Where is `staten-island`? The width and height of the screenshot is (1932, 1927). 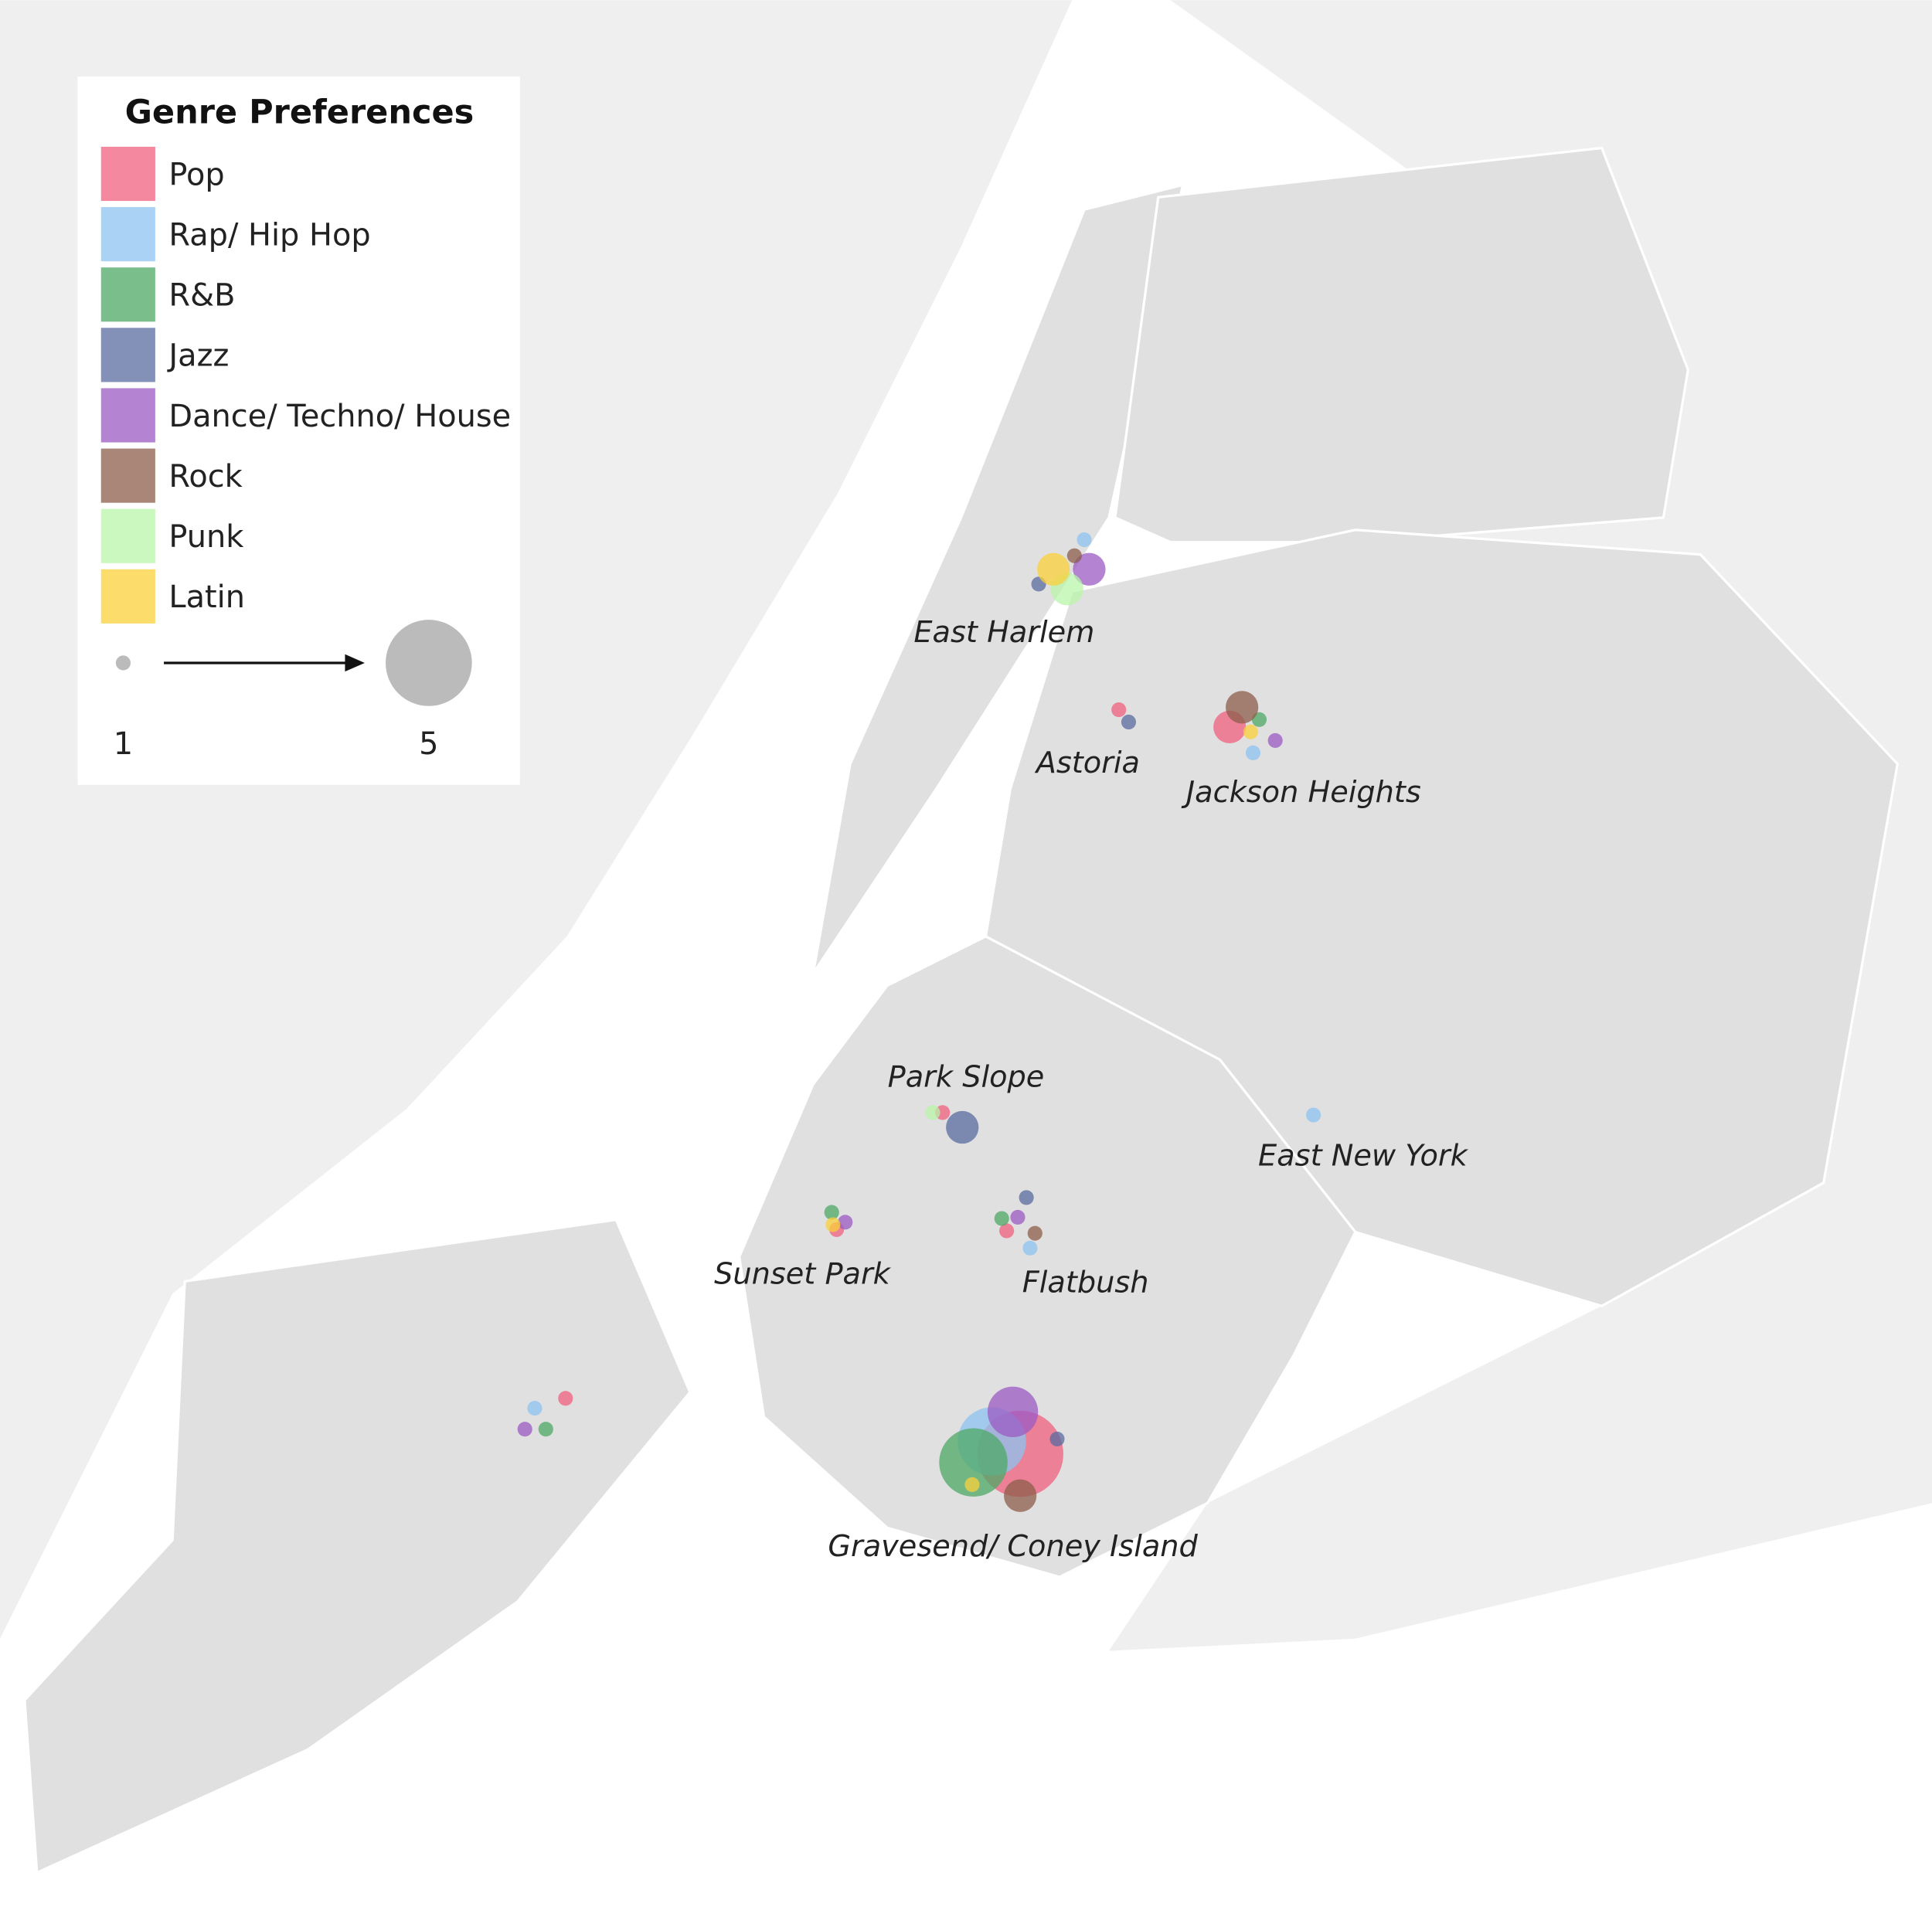
staten-island is located at coordinates (358, 1547).